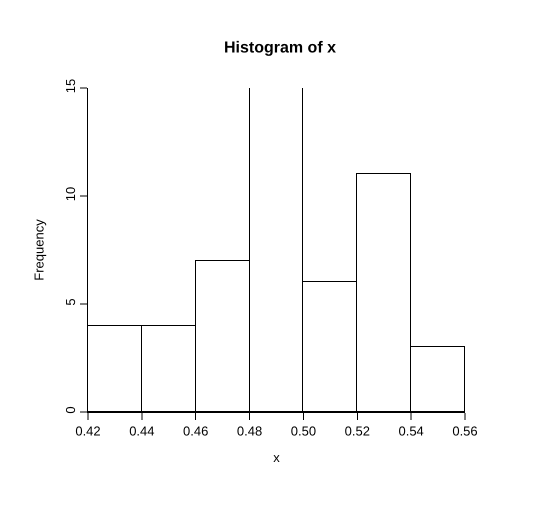  What do you see at coordinates (249, 431) in the screenshot?
I see `x-tick-label: 0.48` at bounding box center [249, 431].